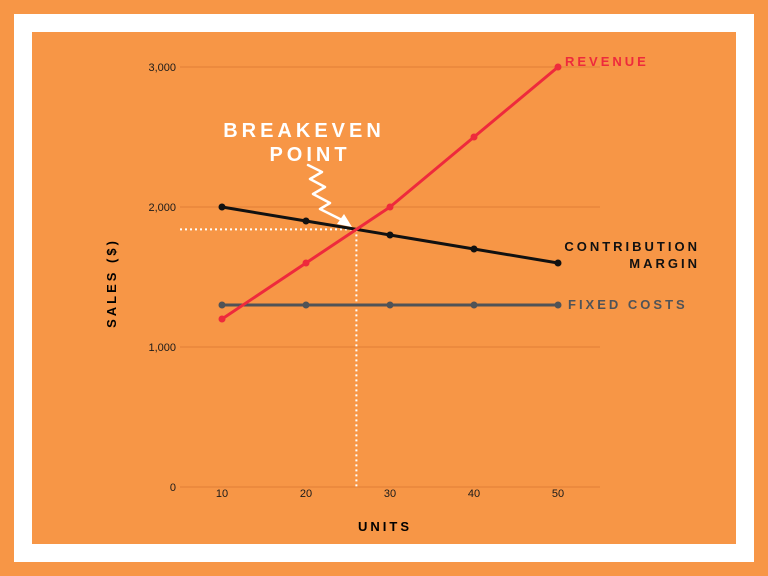  What do you see at coordinates (390, 494) in the screenshot?
I see `x-tick-label-2: 30` at bounding box center [390, 494].